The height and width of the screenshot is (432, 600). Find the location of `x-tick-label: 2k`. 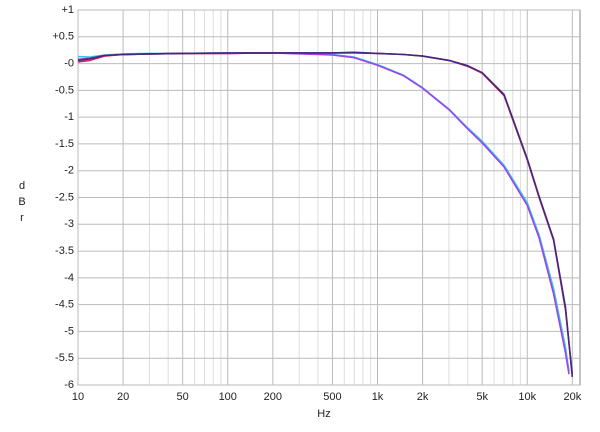

x-tick-label: 2k is located at coordinates (423, 397).